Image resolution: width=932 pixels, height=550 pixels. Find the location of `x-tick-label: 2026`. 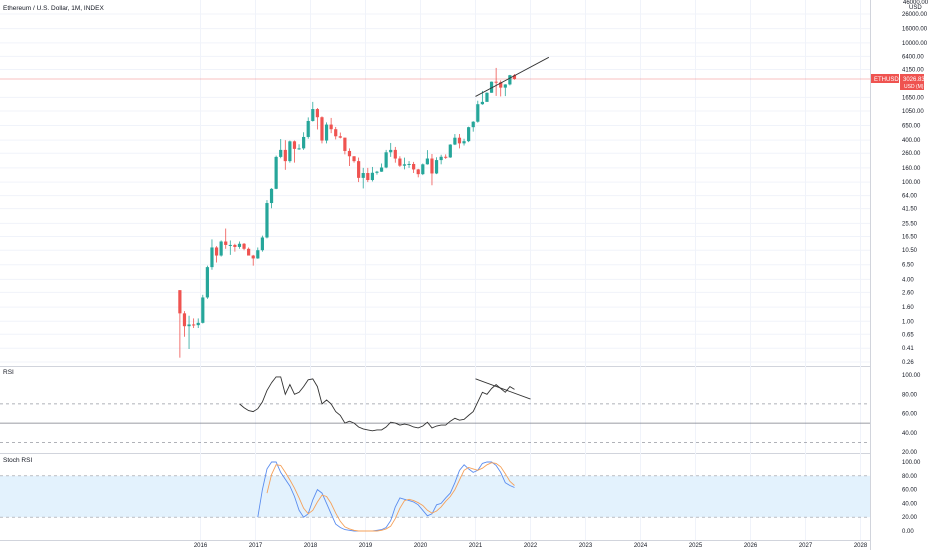

x-tick-label: 2026 is located at coordinates (751, 546).